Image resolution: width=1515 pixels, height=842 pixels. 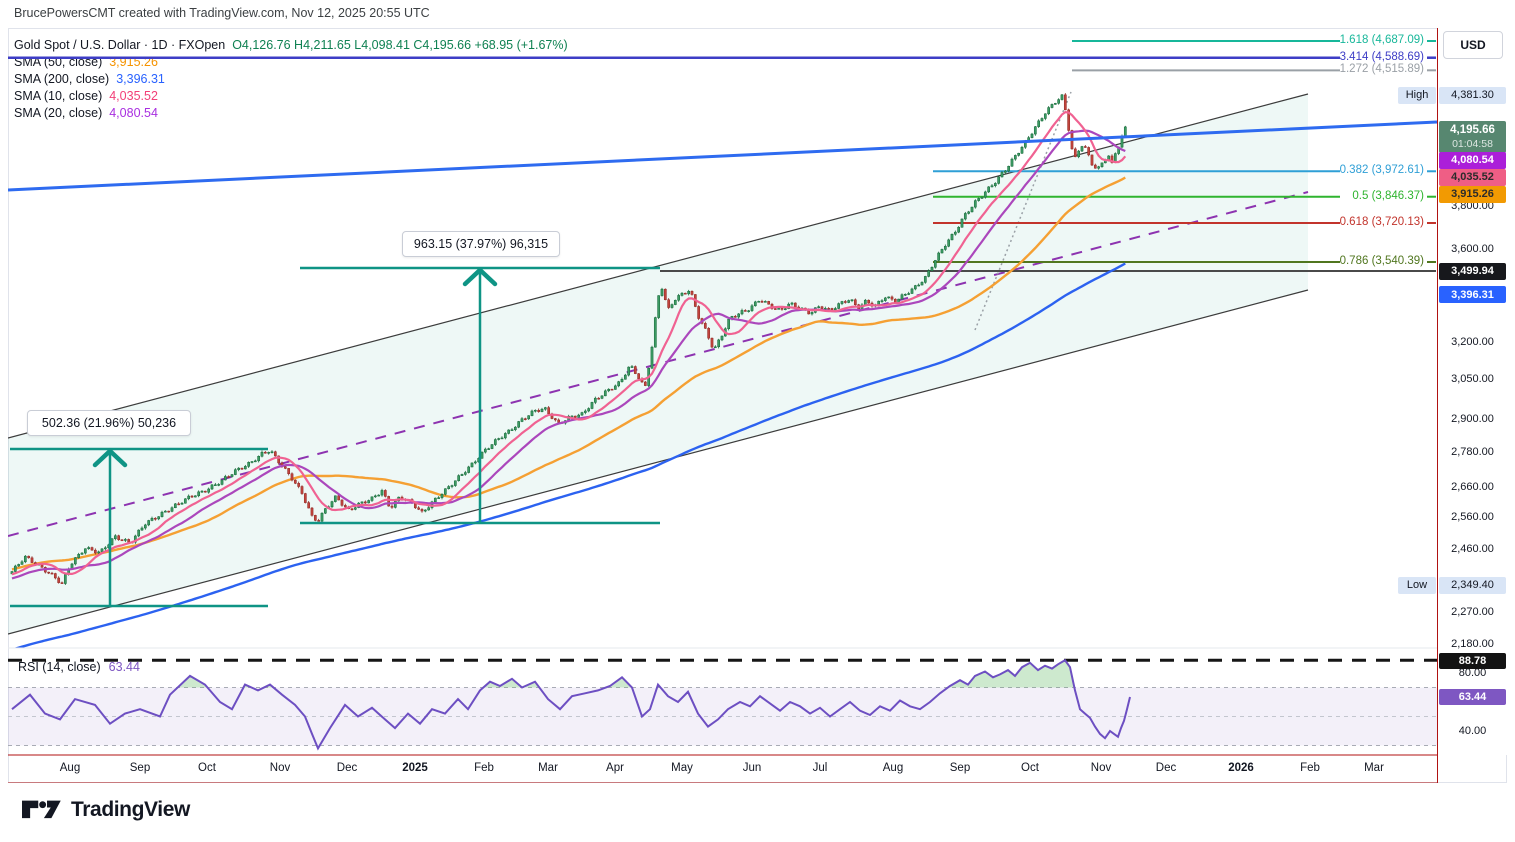 I want to click on price-tick: 3,800.00, so click(x=1472, y=206).